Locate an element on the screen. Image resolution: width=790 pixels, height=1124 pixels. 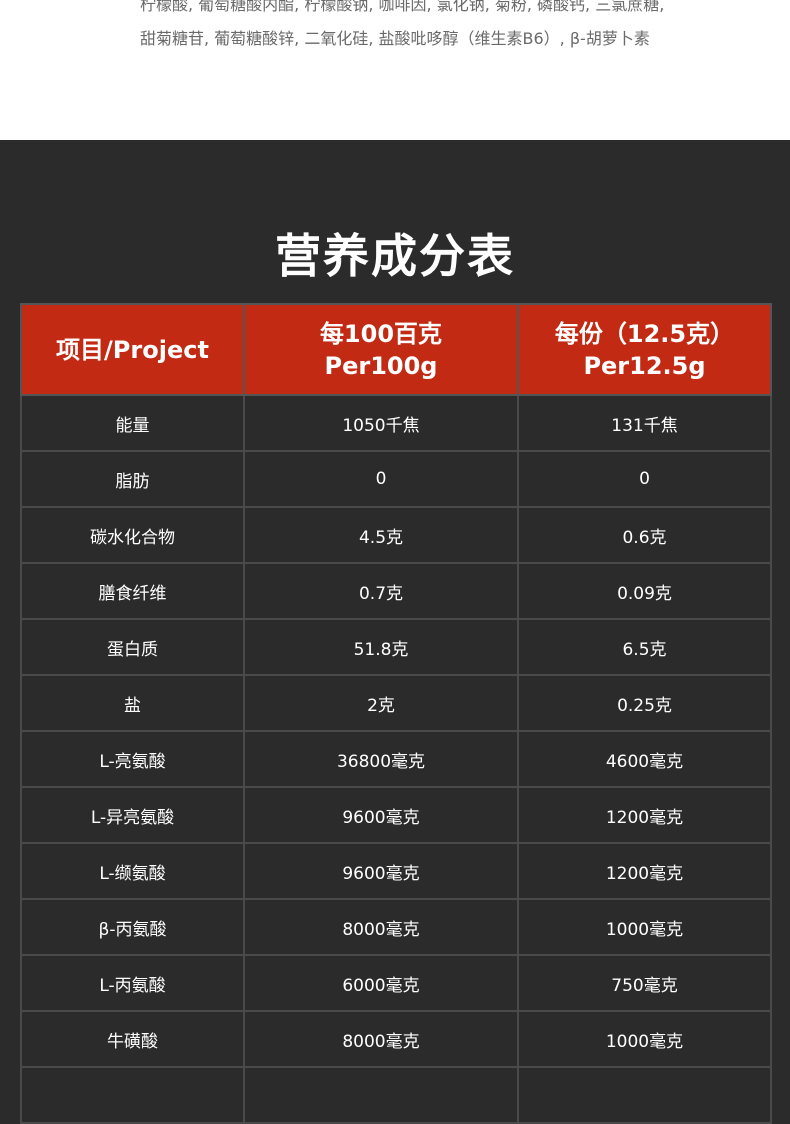
nutrient-name: 脂肪 is located at coordinates (132, 479).